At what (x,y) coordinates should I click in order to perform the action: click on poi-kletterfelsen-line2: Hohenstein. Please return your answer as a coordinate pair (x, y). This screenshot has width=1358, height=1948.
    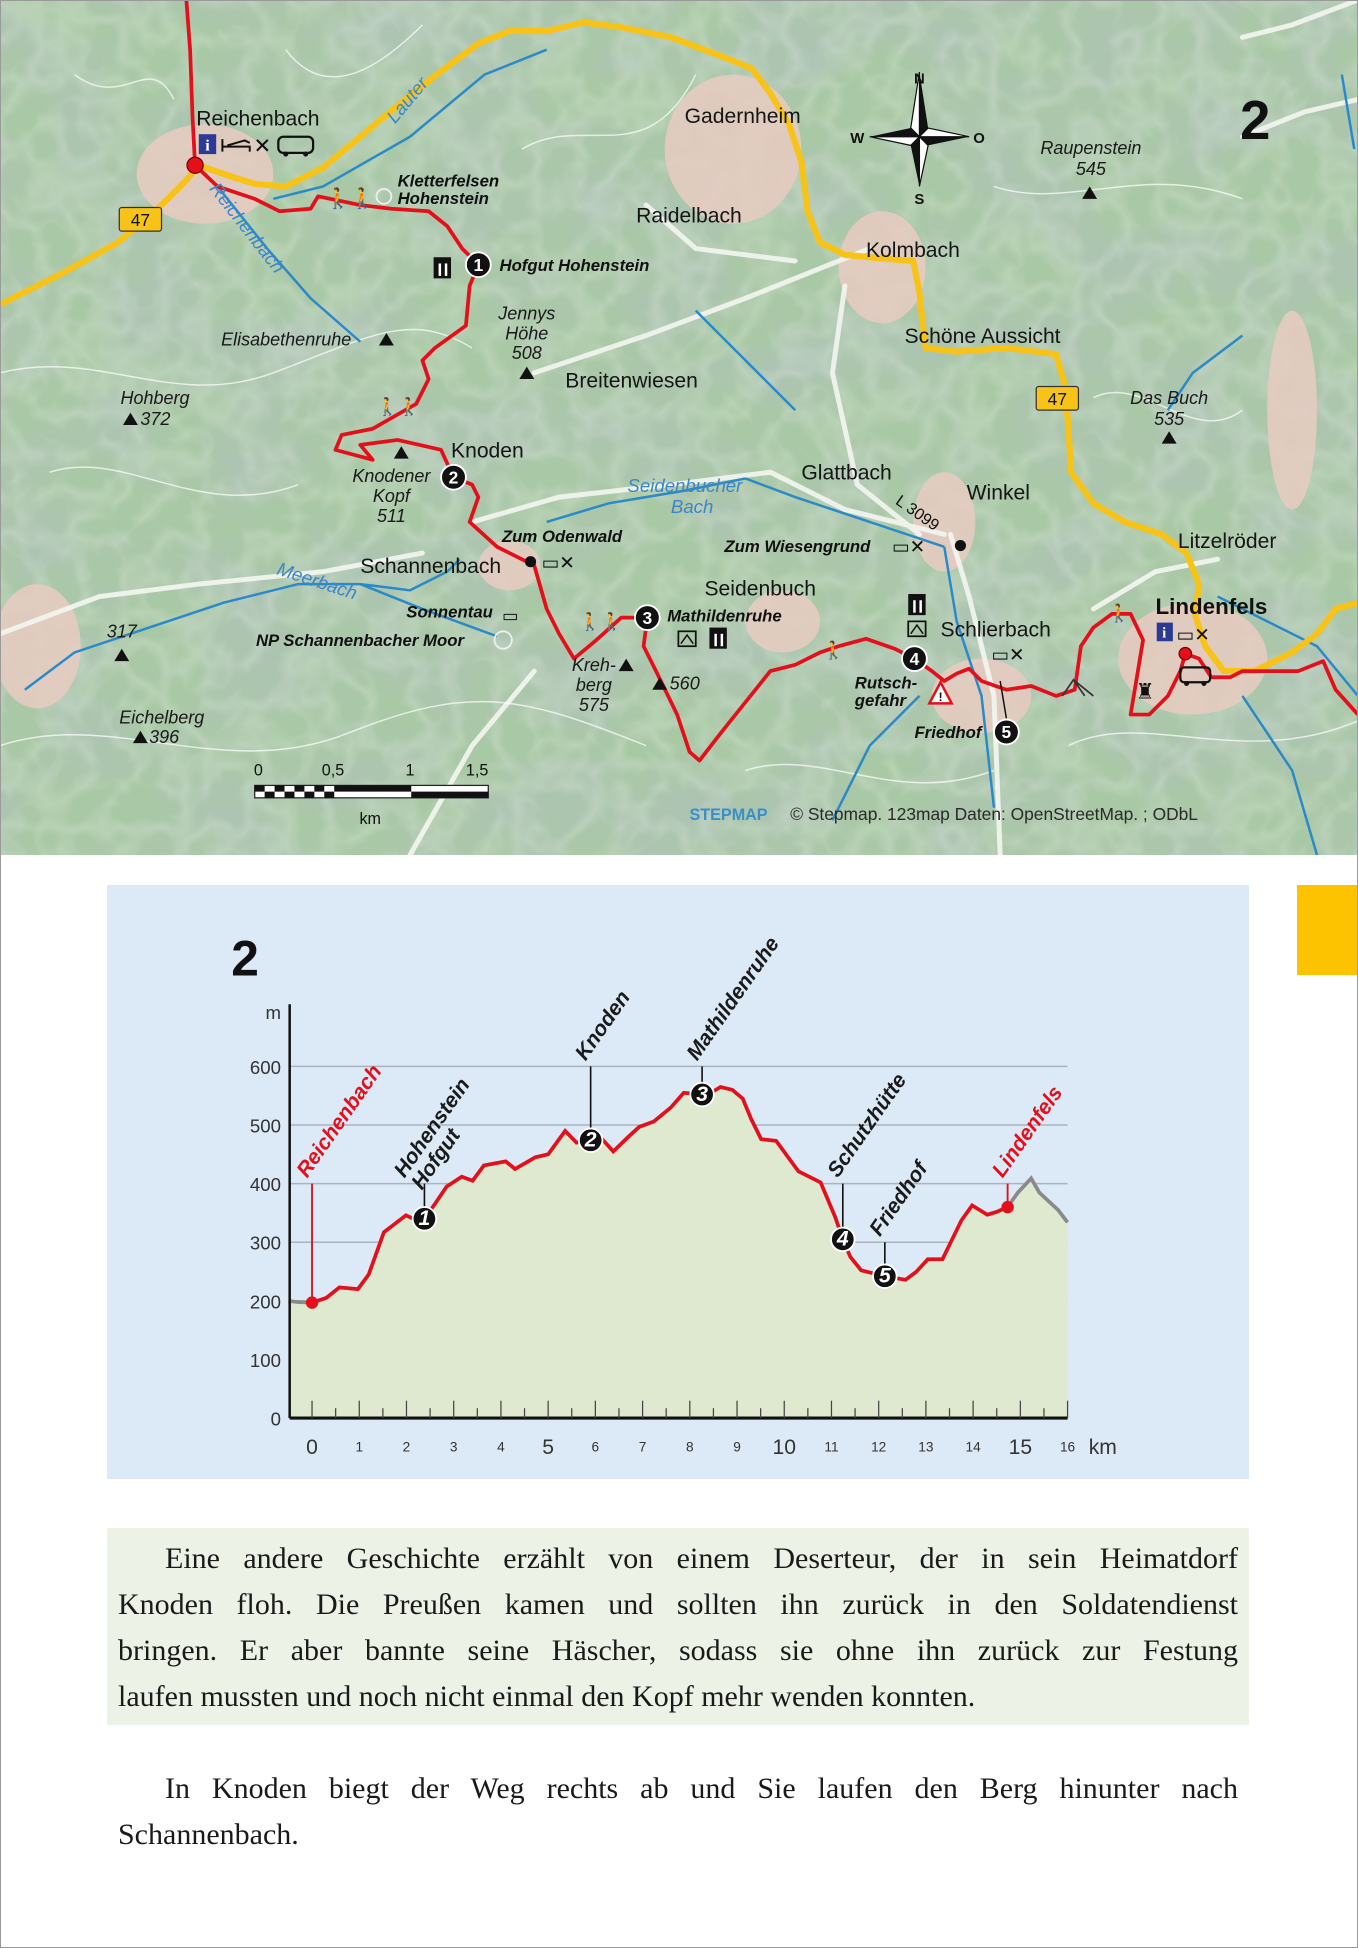
    Looking at the image, I should click on (443, 198).